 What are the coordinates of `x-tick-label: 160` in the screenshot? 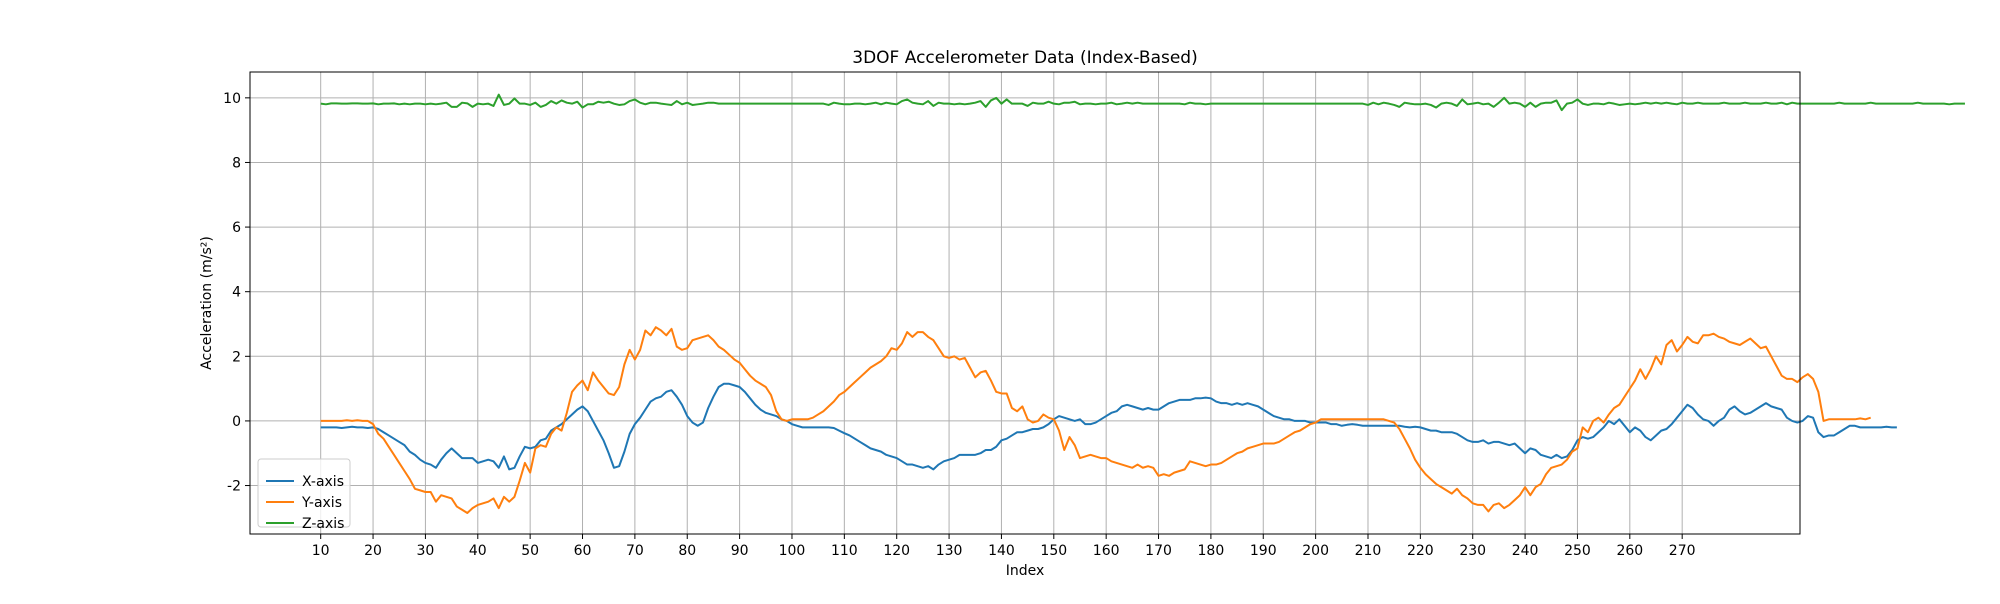 It's located at (1106, 551).